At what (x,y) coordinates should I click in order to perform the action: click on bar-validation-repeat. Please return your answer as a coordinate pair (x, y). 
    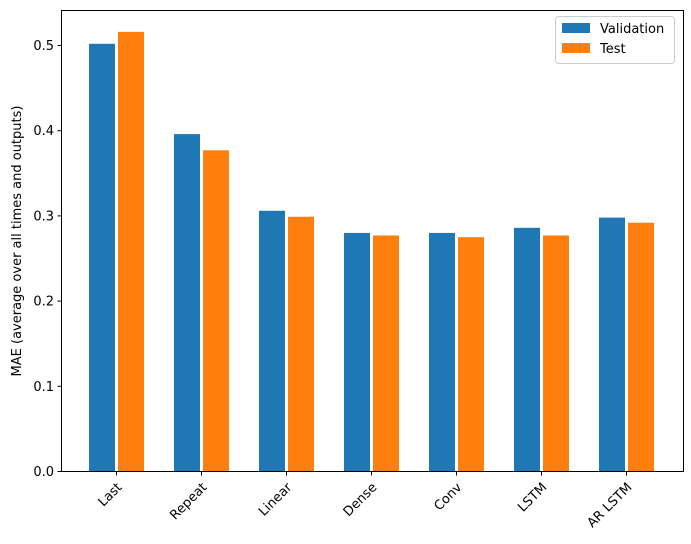
    Looking at the image, I should click on (187, 303).